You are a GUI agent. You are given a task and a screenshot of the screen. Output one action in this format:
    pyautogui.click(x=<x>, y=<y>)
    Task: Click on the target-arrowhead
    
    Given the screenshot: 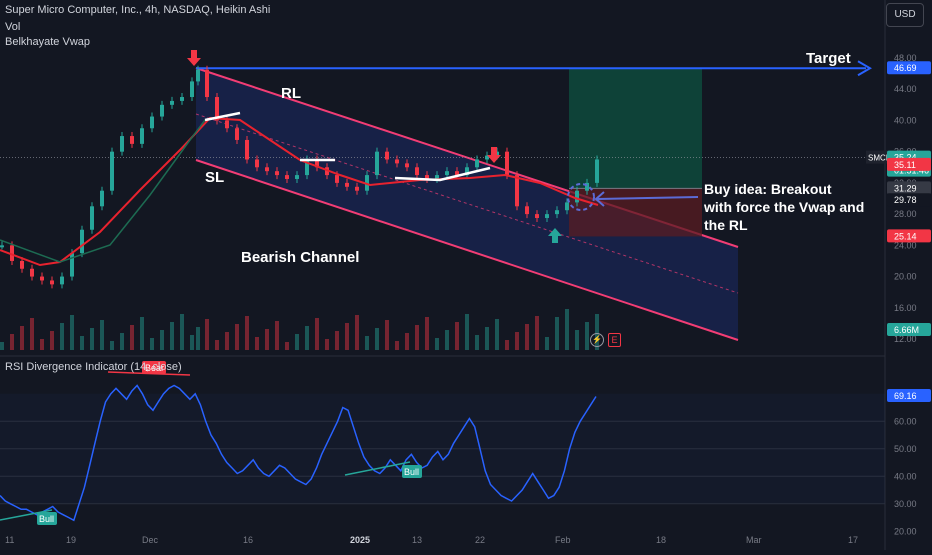 What is the action you would take?
    pyautogui.click(x=864, y=68)
    